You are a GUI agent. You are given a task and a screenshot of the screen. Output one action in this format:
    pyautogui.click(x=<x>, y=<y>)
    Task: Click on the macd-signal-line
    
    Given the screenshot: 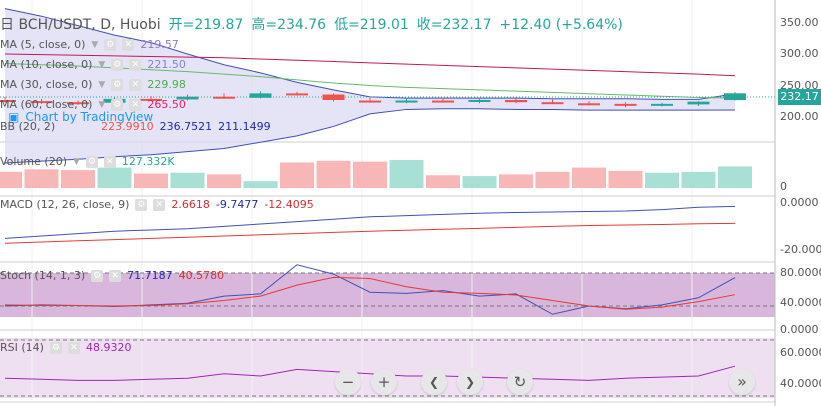 What is the action you would take?
    pyautogui.click(x=370, y=233)
    